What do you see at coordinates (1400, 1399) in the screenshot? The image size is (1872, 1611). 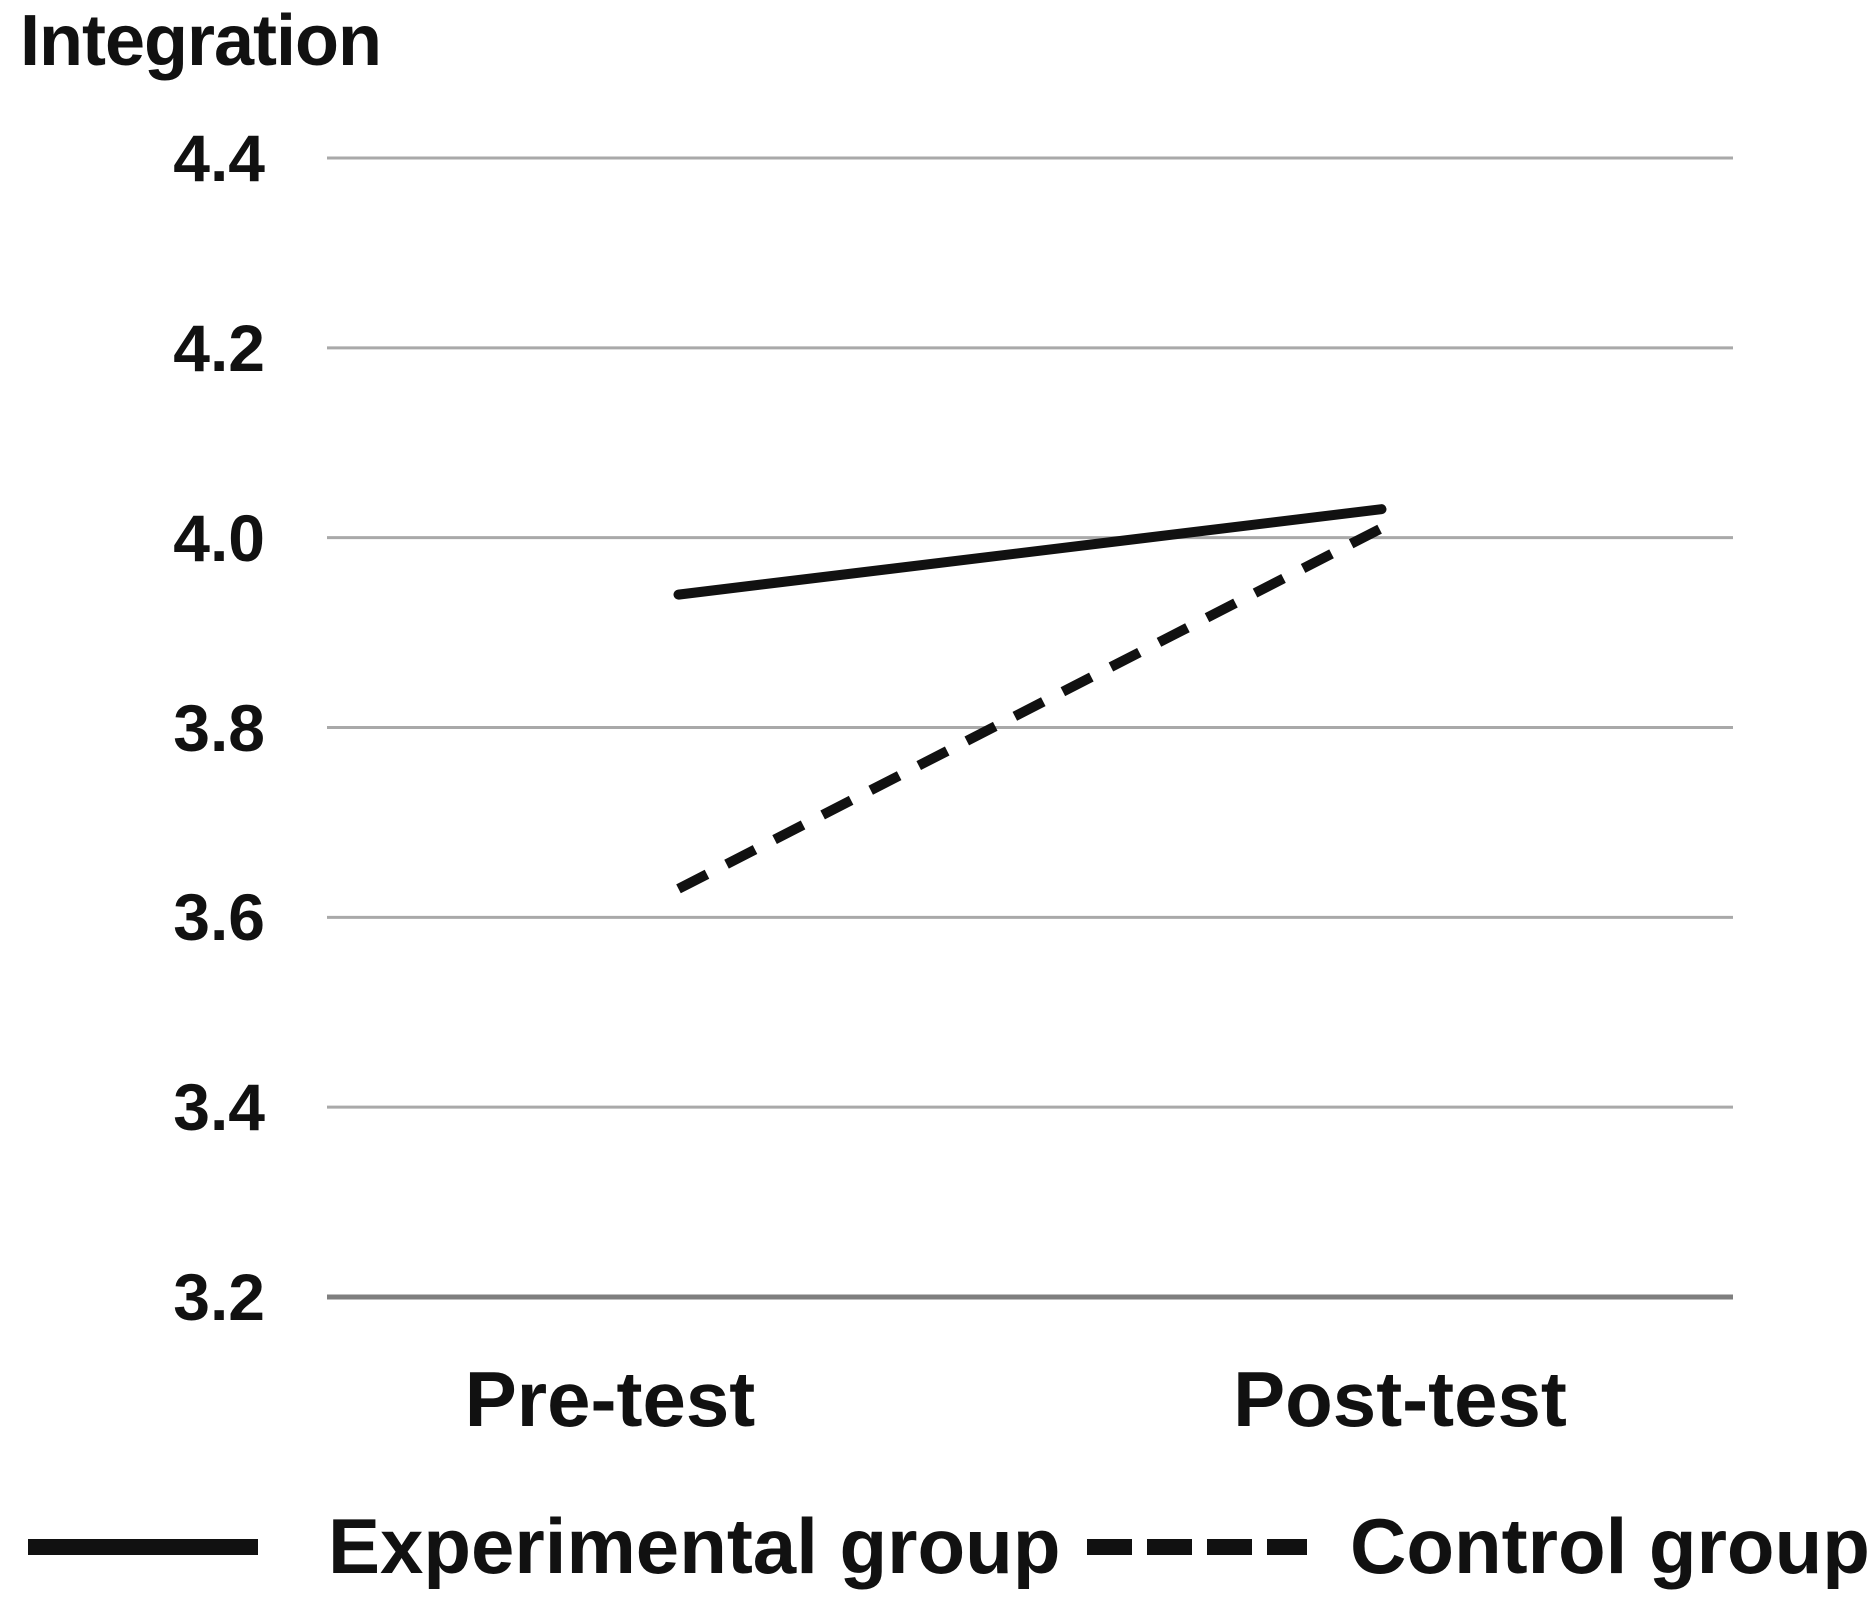 I see `x-axis-label-posttest: Post-test` at bounding box center [1400, 1399].